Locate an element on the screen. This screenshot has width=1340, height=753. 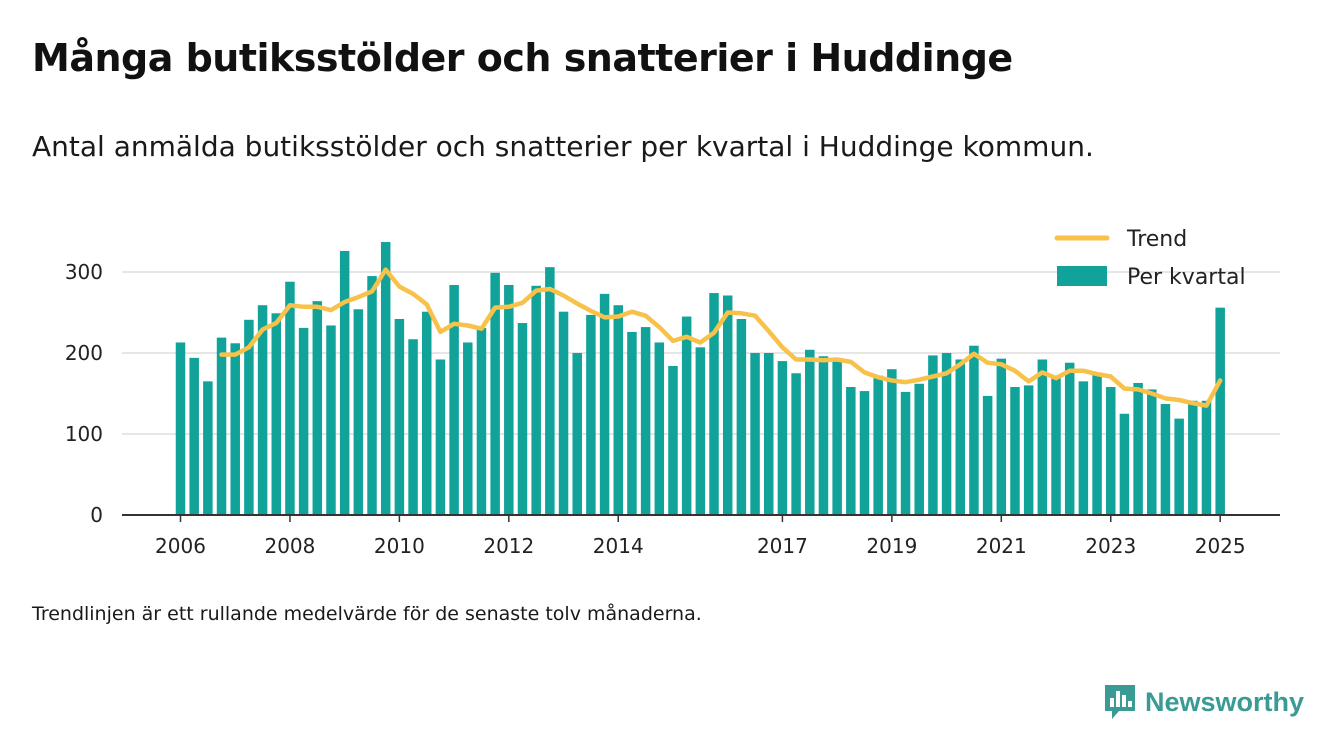
legend-bar-swatch is located at coordinates (1082, 276).